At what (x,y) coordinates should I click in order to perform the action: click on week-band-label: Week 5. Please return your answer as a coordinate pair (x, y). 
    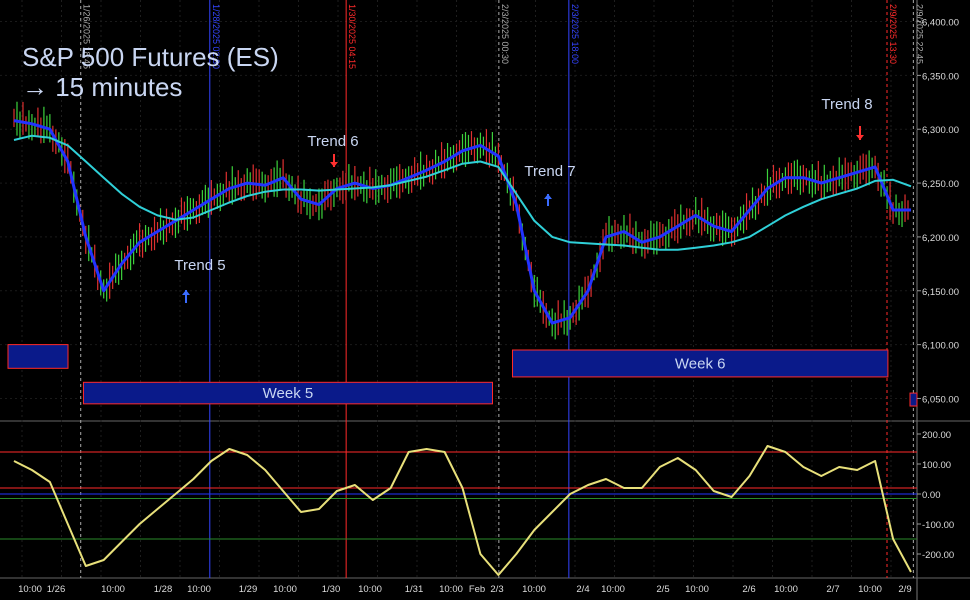
    Looking at the image, I should click on (288, 393).